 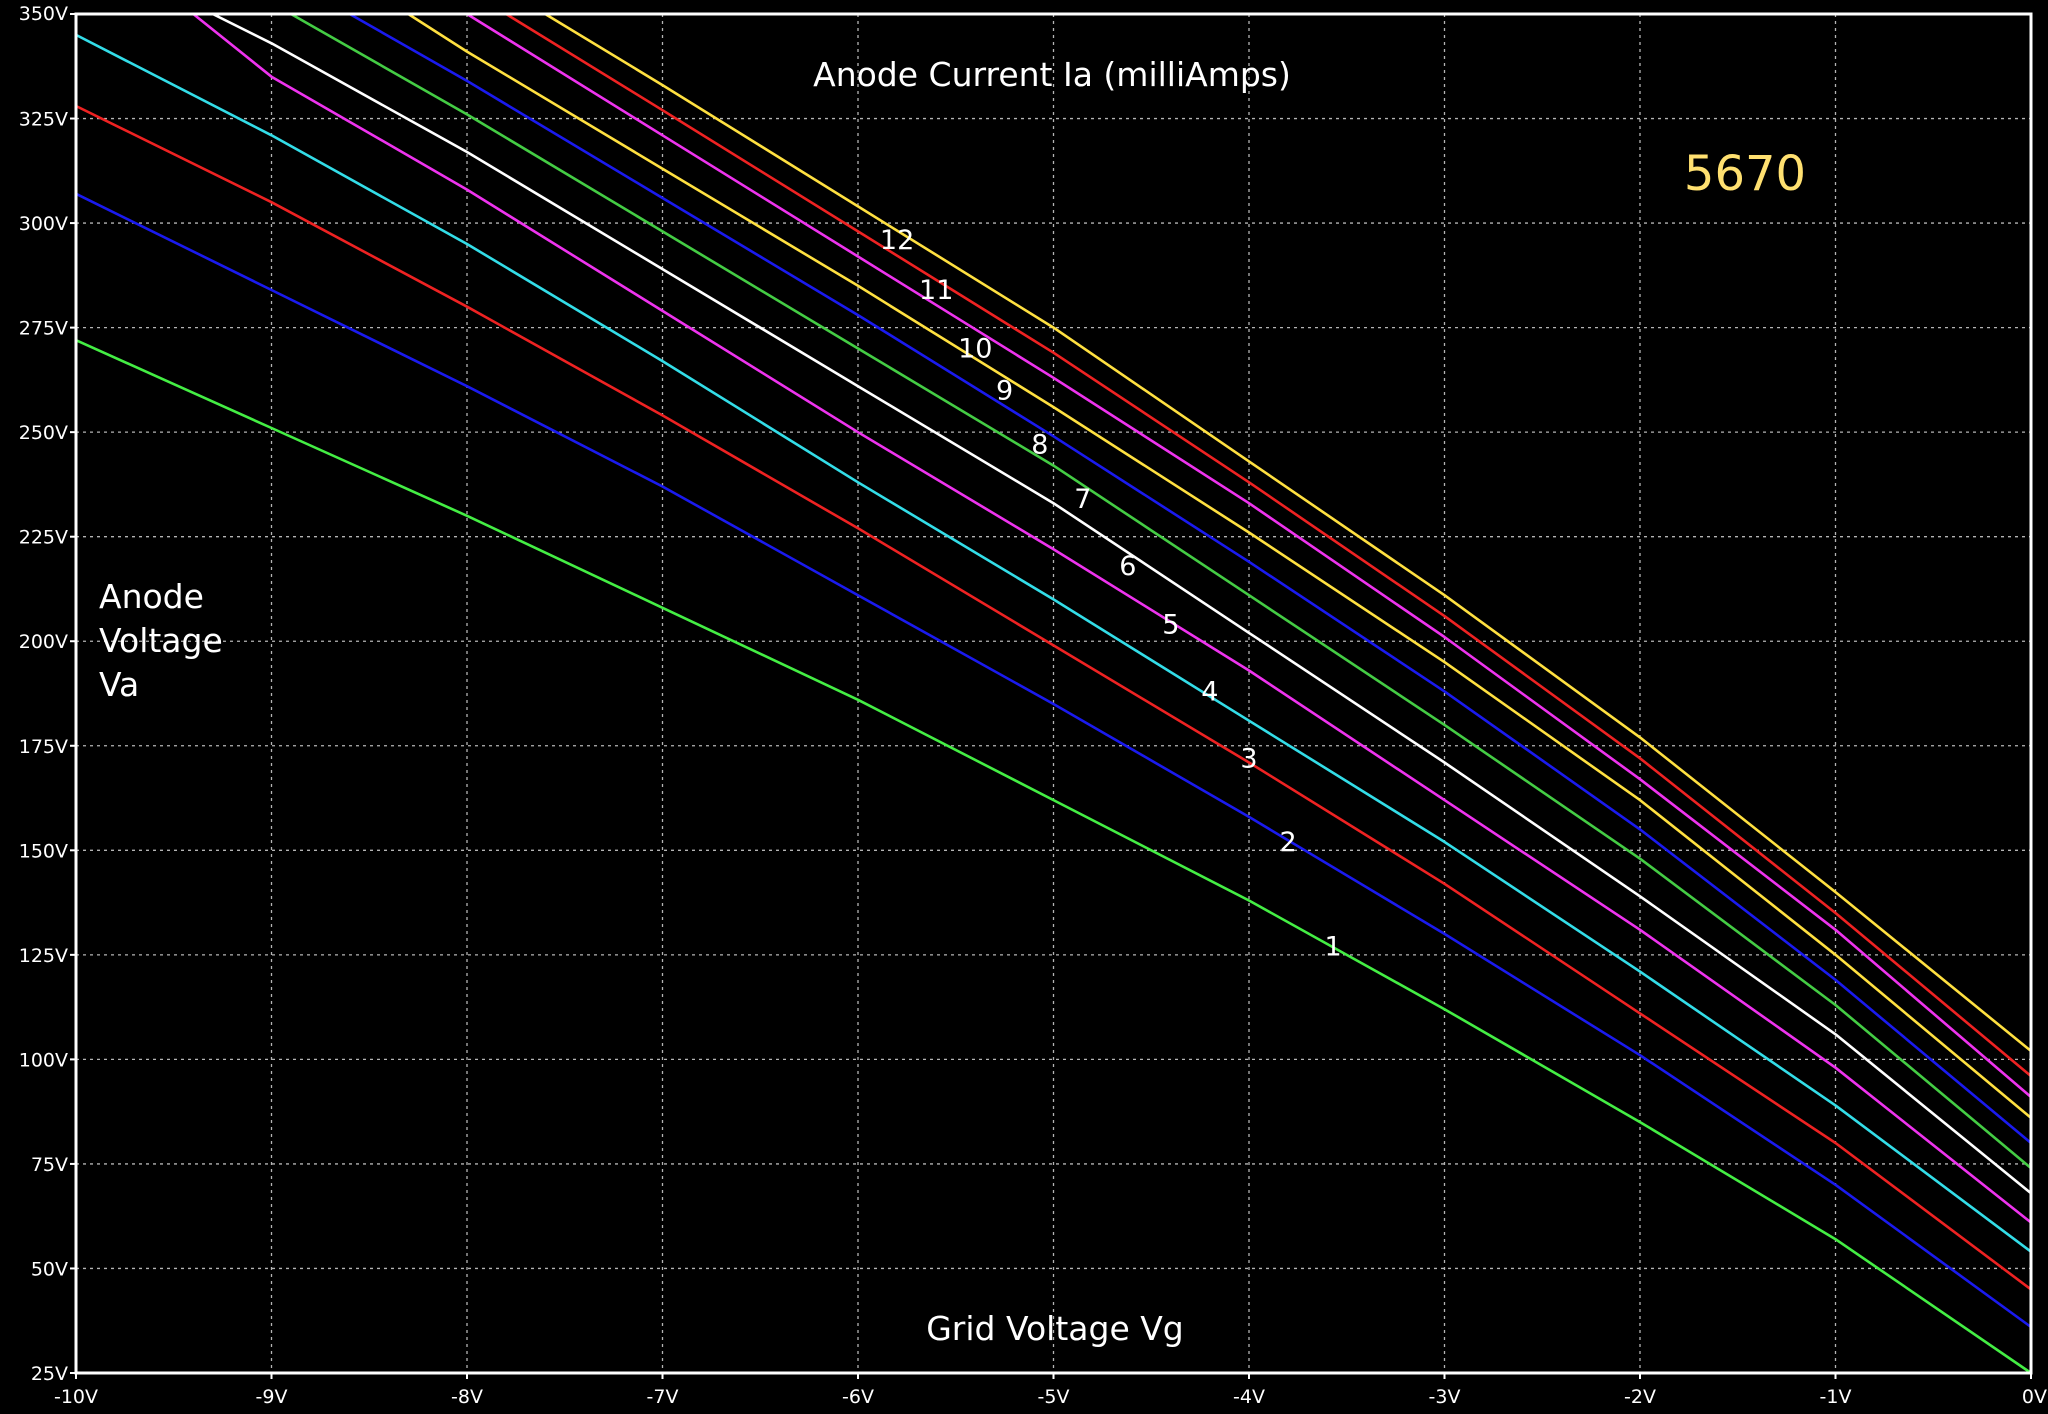 I want to click on x-tick-labels: -10V -9V -8V -7V -6V -5V -4V -3V -2V -1V 0V, so click(x=1050, y=1390).